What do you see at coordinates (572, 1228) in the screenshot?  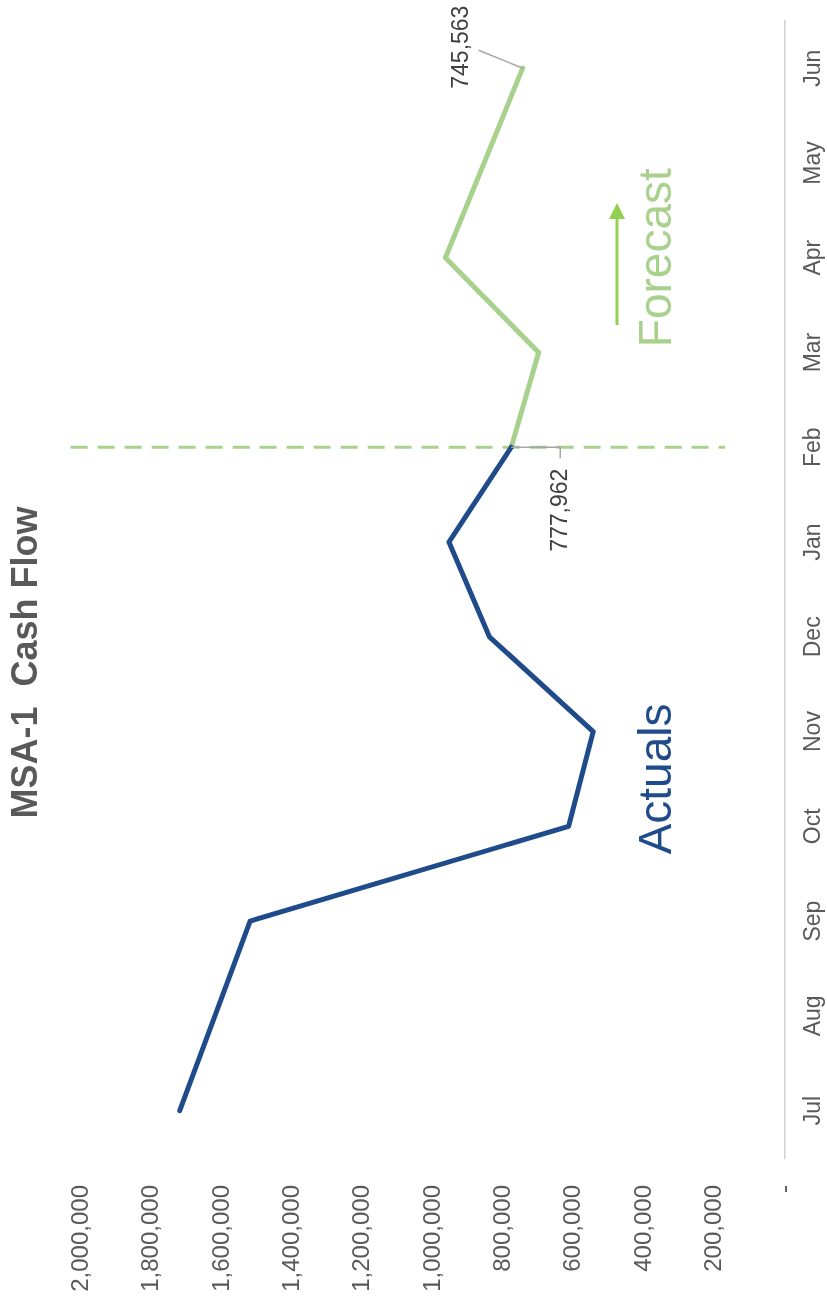 I see `x-tick-label: 600,000` at bounding box center [572, 1228].